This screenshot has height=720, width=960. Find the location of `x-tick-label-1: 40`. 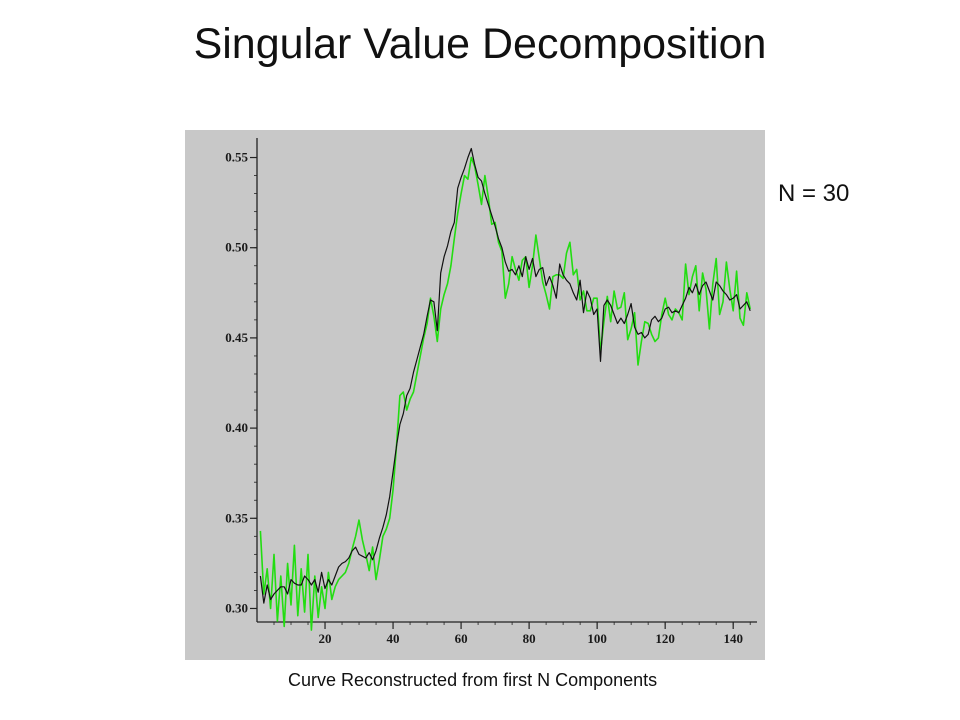

x-tick-label-1: 40 is located at coordinates (393, 638).